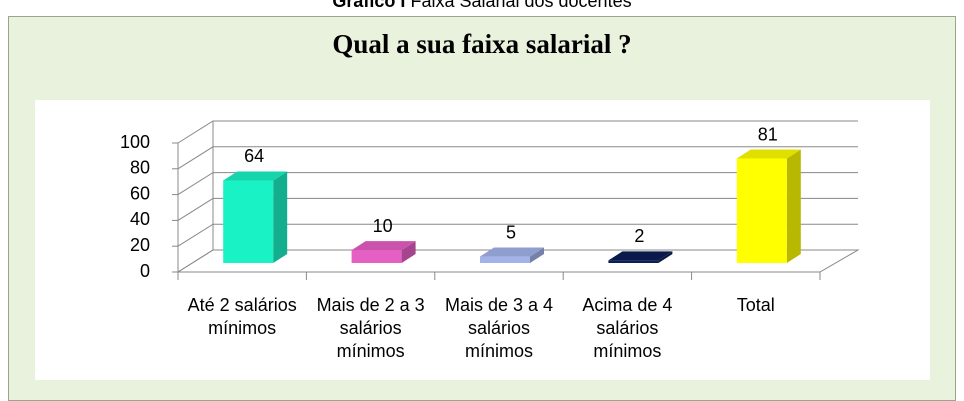 This screenshot has width=964, height=401. Describe the element at coordinates (511, 232) in the screenshot. I see `data-label: 5` at that location.